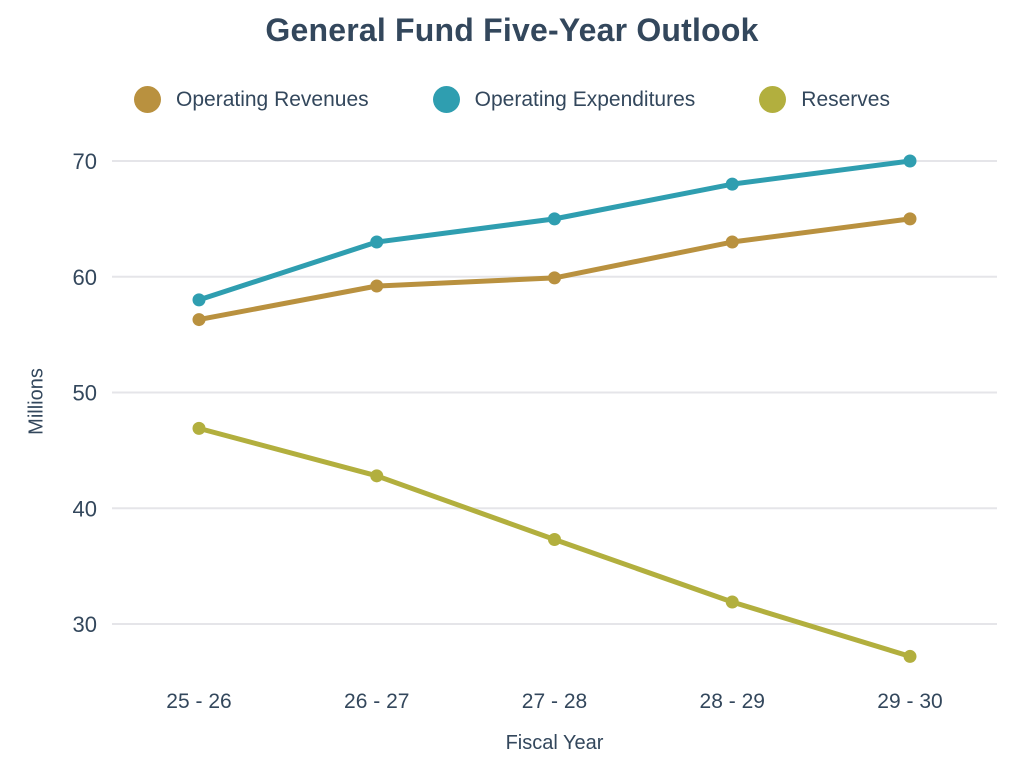 Image resolution: width=1024 pixels, height=768 pixels. What do you see at coordinates (773, 99) in the screenshot?
I see `legend-swatch-reserves-icon` at bounding box center [773, 99].